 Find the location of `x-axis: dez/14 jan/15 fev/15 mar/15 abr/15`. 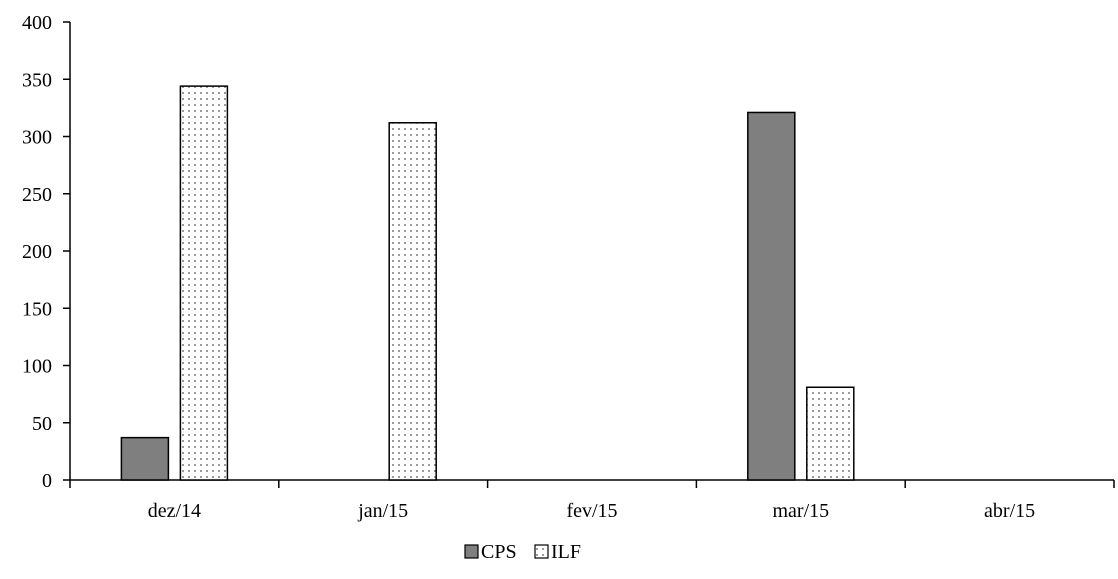

x-axis: dez/14 jan/15 fev/15 mar/15 abr/15 is located at coordinates (592, 500).